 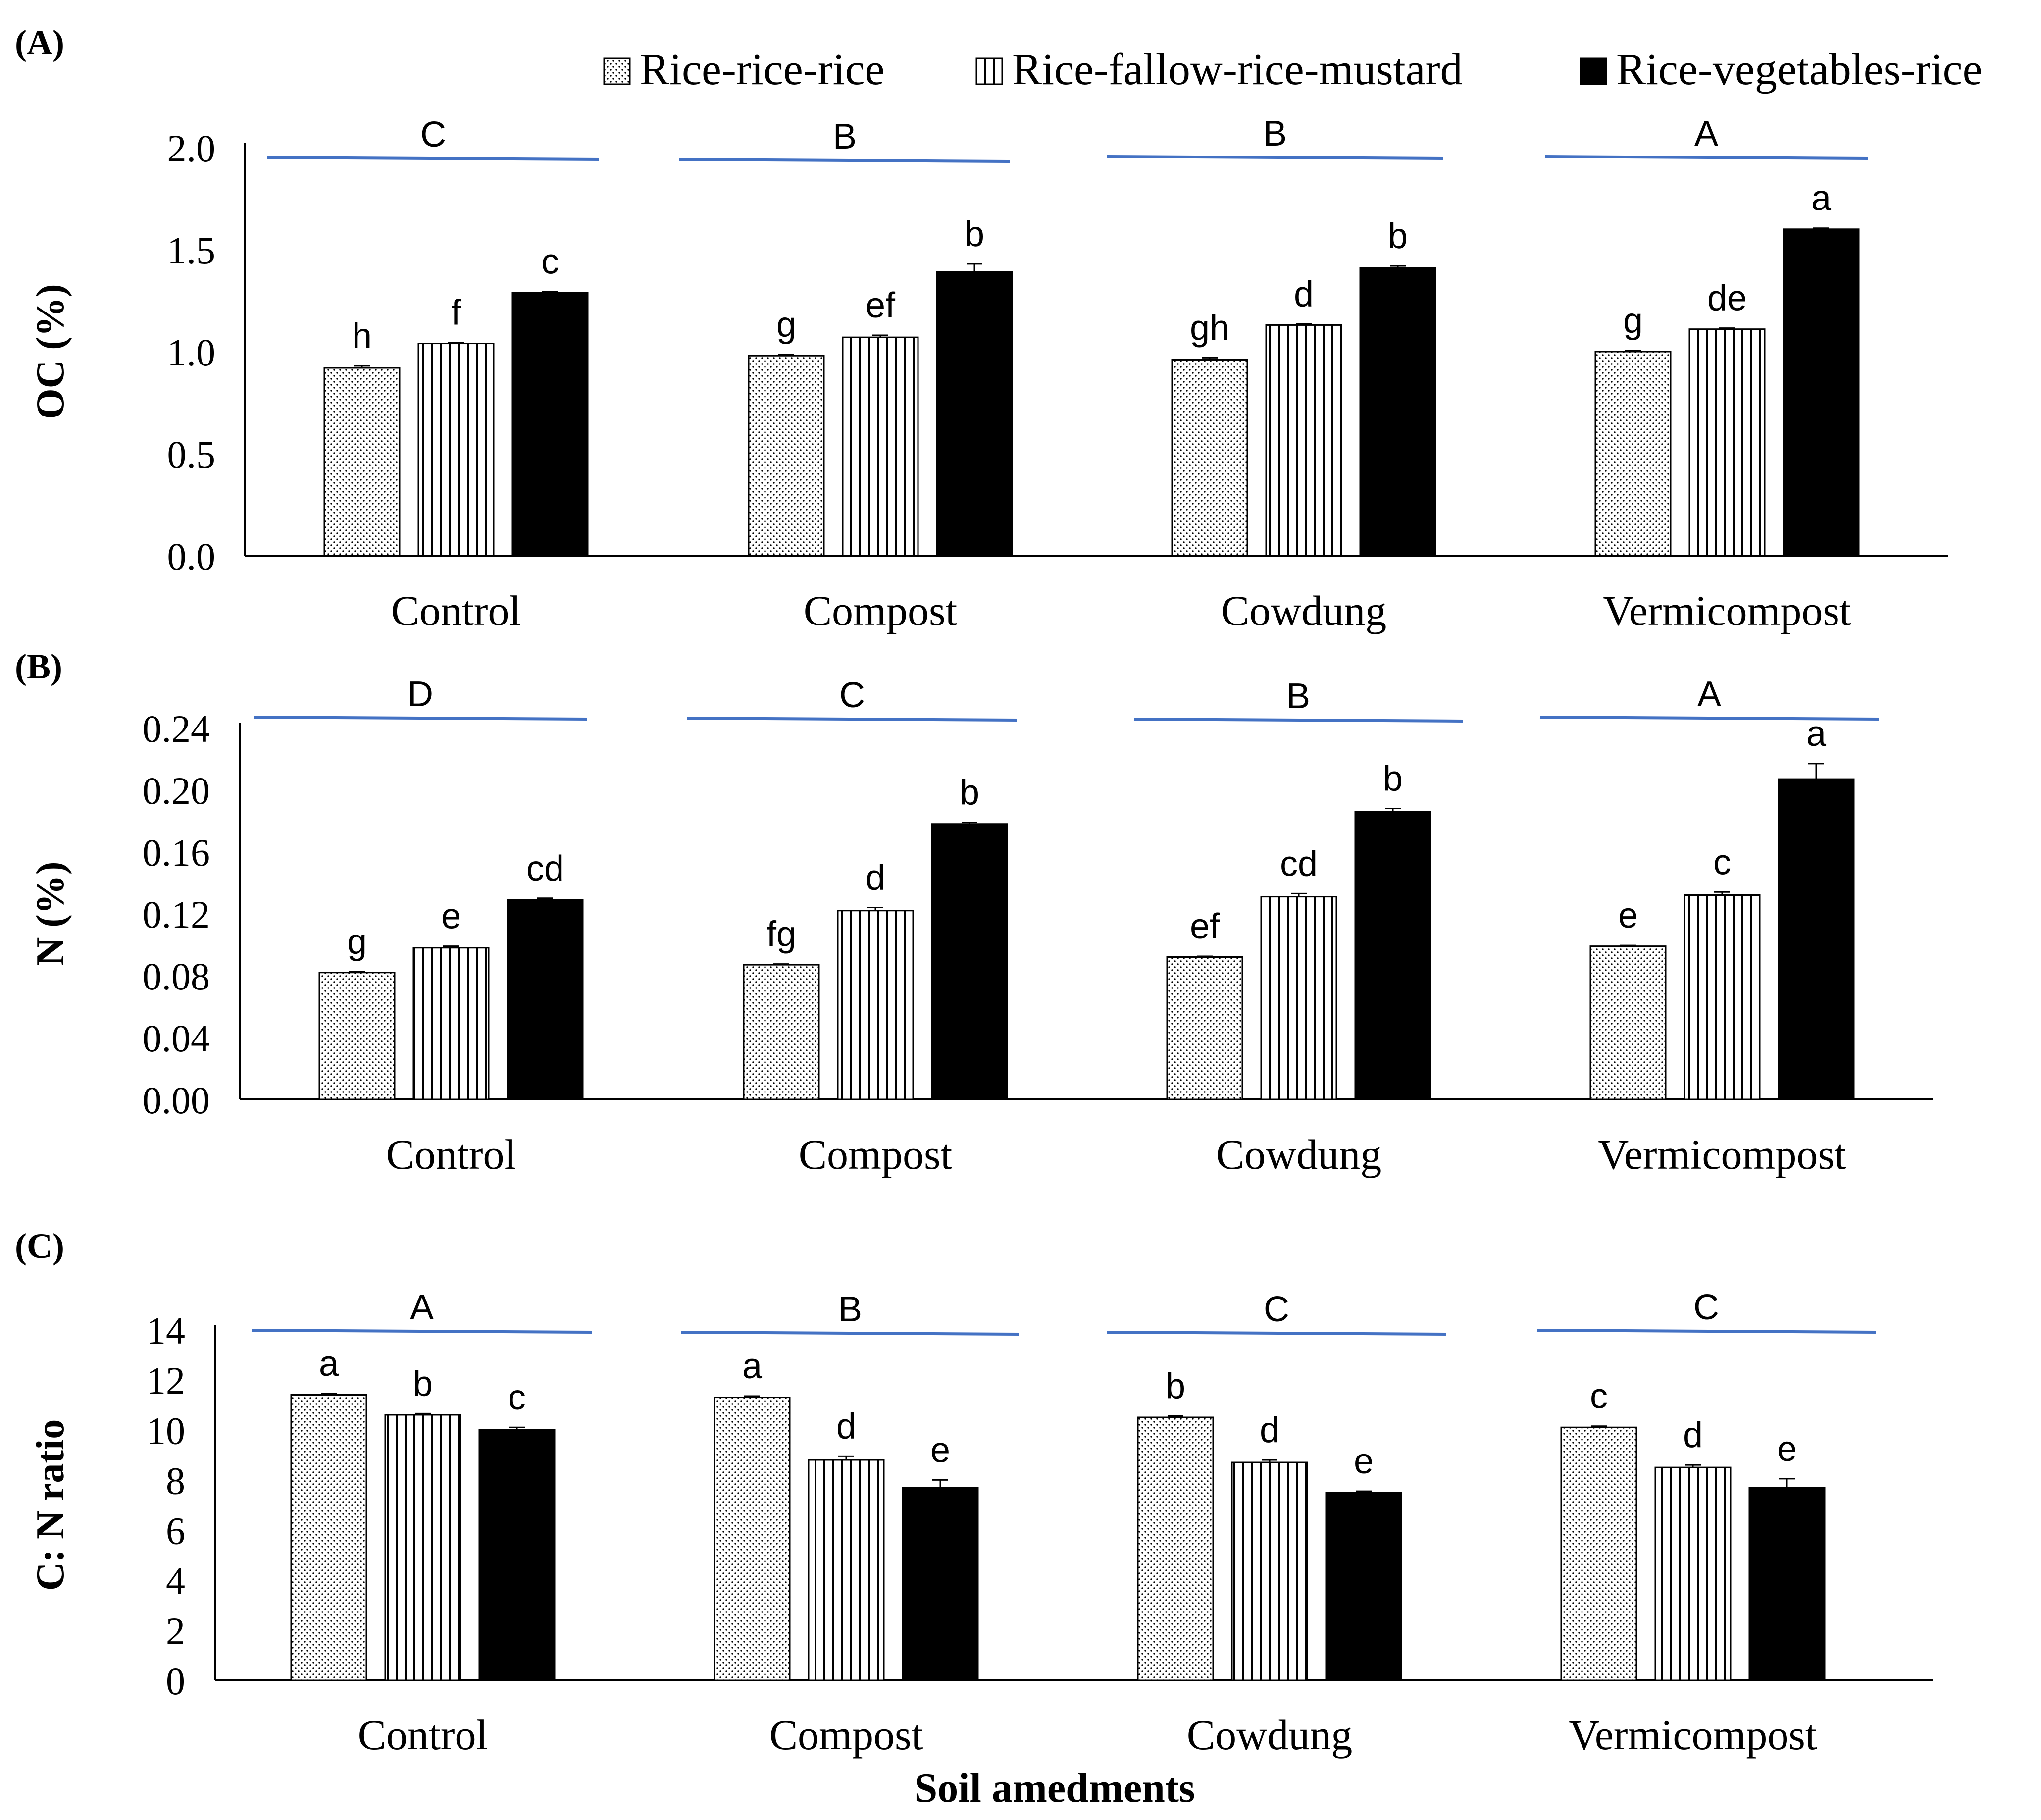 I want to click on y-tick-label: 0.24, so click(x=176, y=728).